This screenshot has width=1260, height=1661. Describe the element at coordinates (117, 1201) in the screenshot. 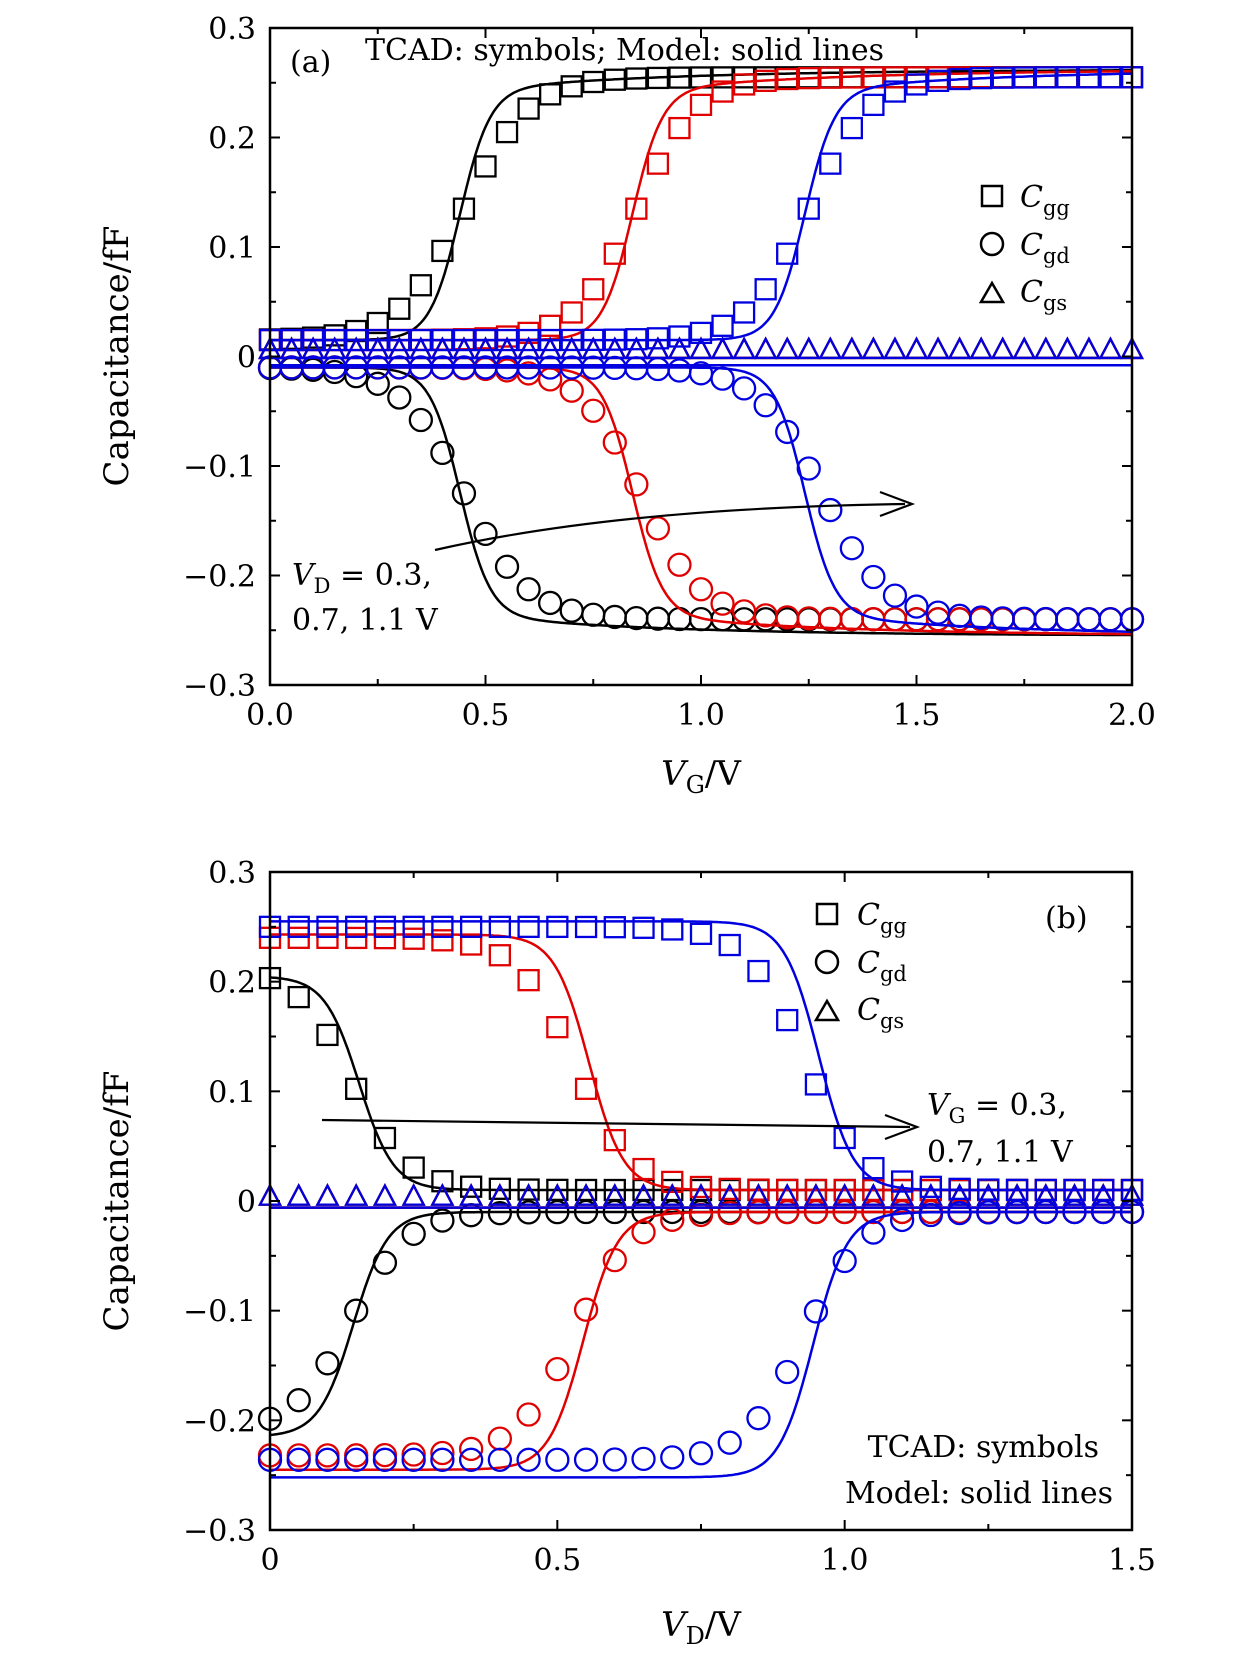

I see `panel-b-ylabel: Capacitance/fF` at that location.